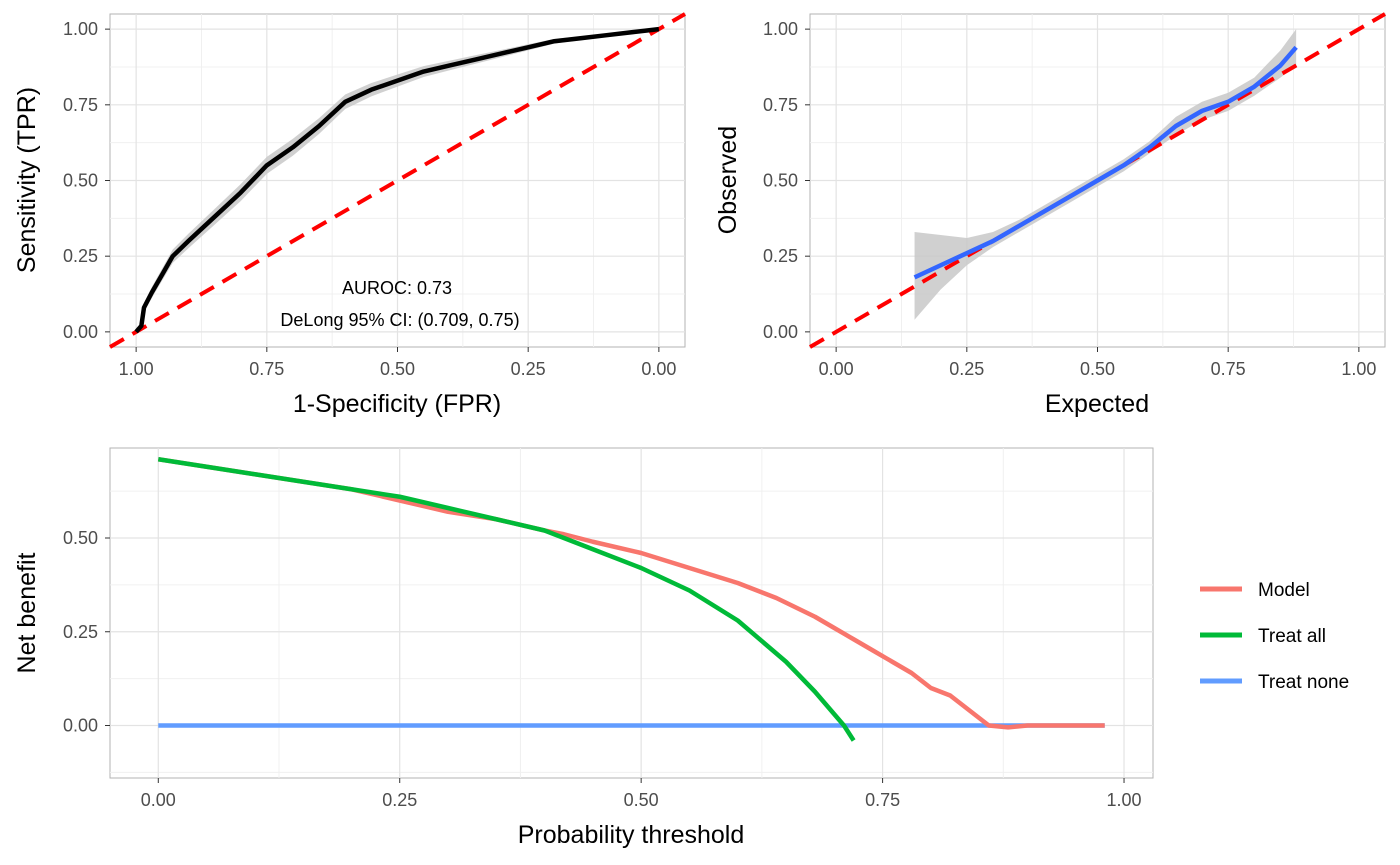  What do you see at coordinates (27, 612) in the screenshot?
I see `decision-curve-y-axis-title: Net benefit` at bounding box center [27, 612].